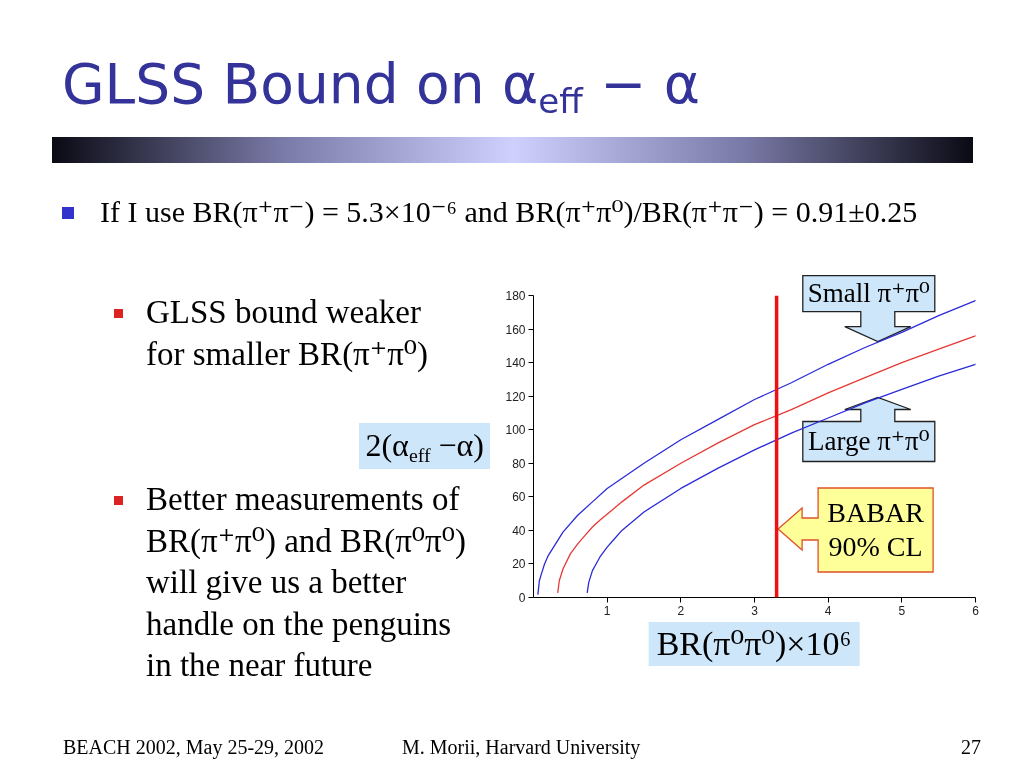 This screenshot has height=768, width=1024. I want to click on text: M. Morii, Harvard University, so click(521, 747).